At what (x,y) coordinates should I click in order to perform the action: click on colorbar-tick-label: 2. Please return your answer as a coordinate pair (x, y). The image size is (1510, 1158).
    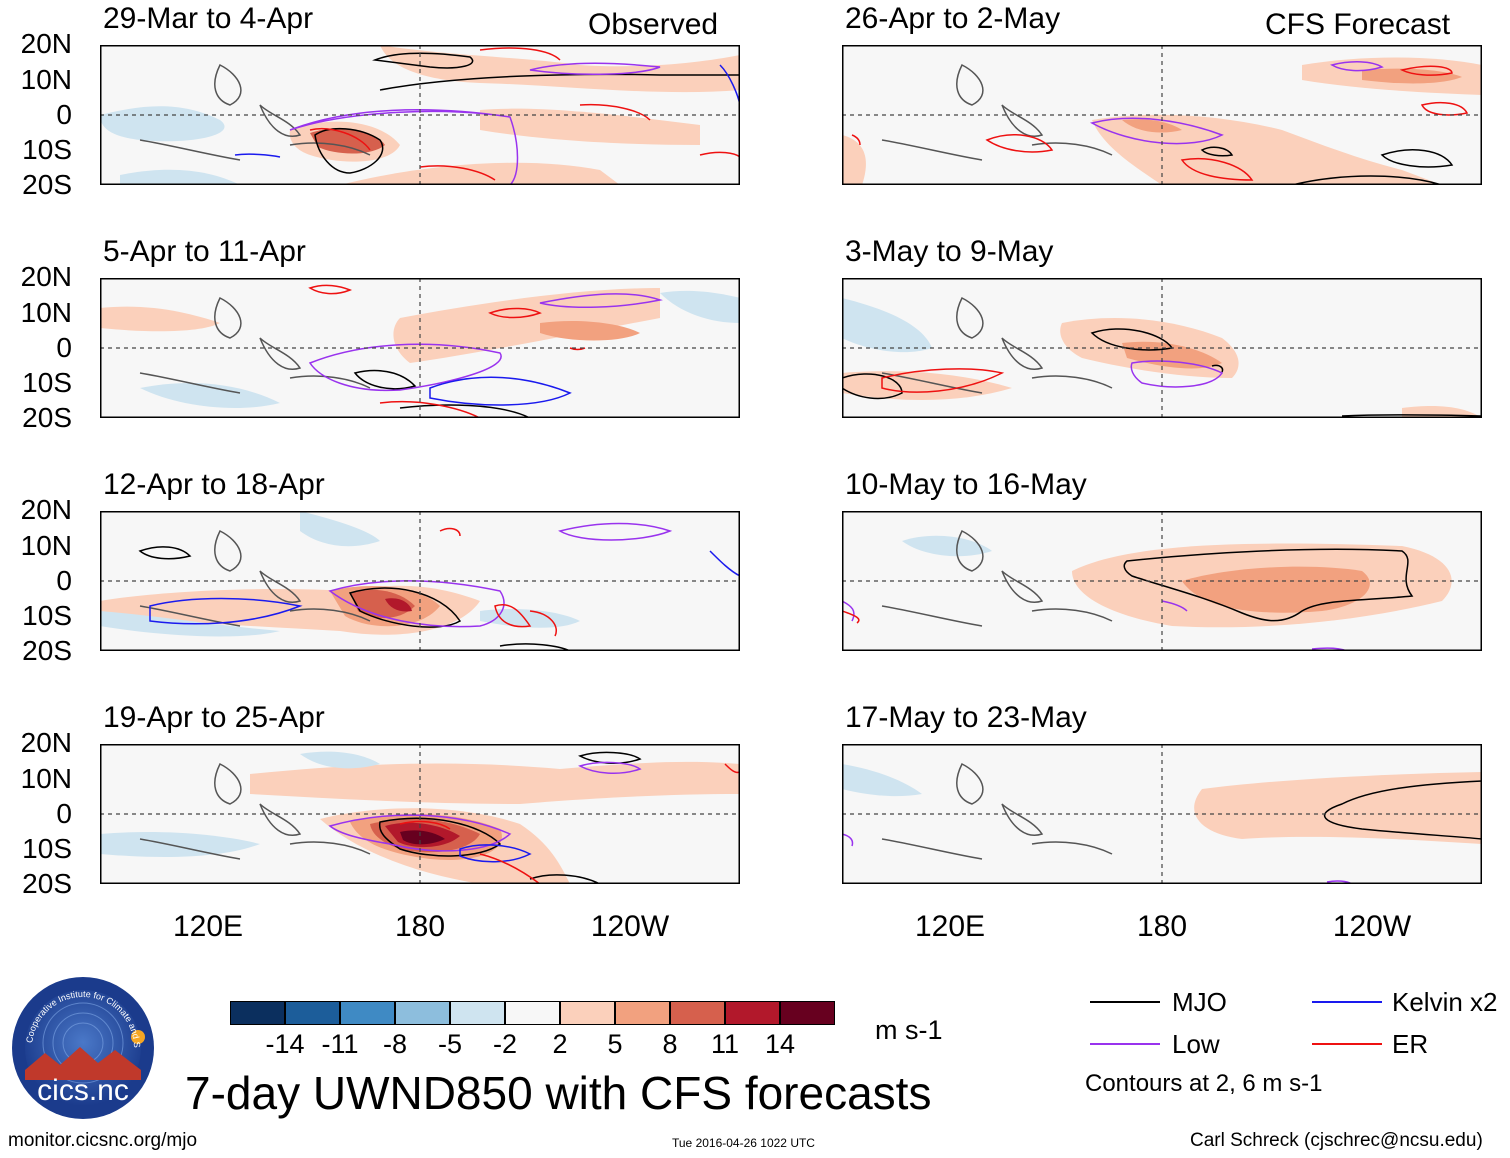
    Looking at the image, I should click on (560, 1044).